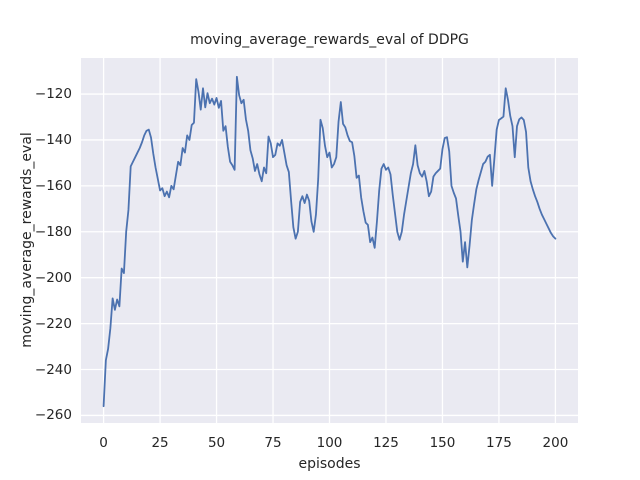 Image resolution: width=640 pixels, height=480 pixels. Describe the element at coordinates (499, 443) in the screenshot. I see `x-tick-label: 175` at that location.